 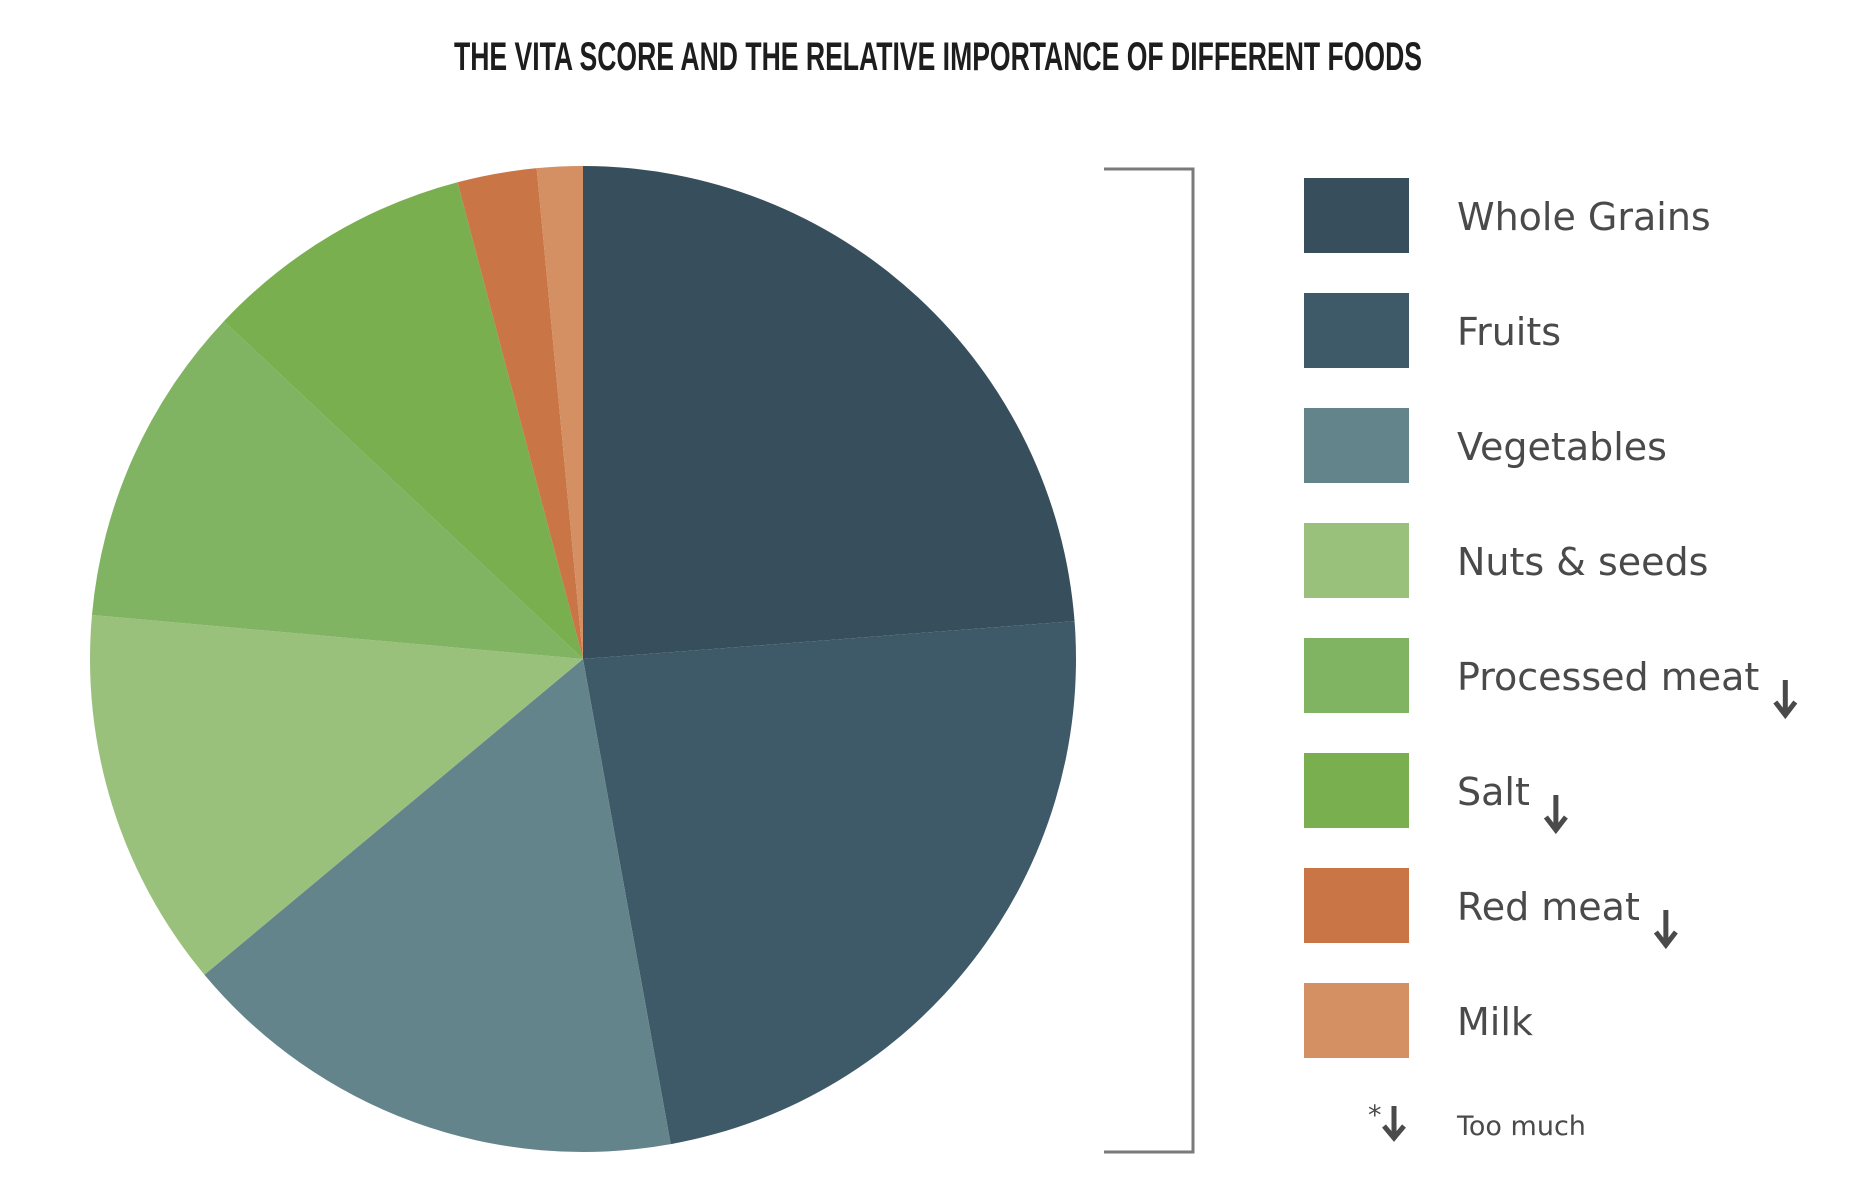 I want to click on legend-item: Processed meat, so click(x=1551, y=679).